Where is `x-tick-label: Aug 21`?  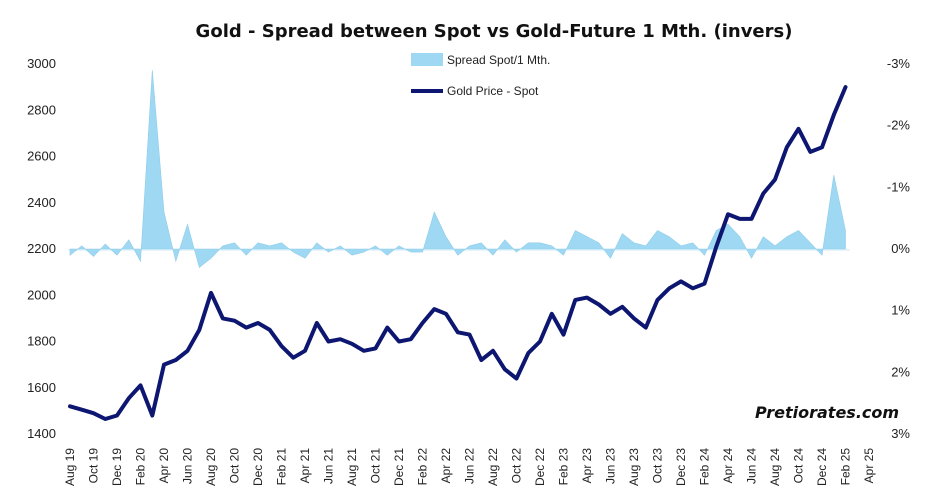
x-tick-label: Aug 21 is located at coordinates (352, 467).